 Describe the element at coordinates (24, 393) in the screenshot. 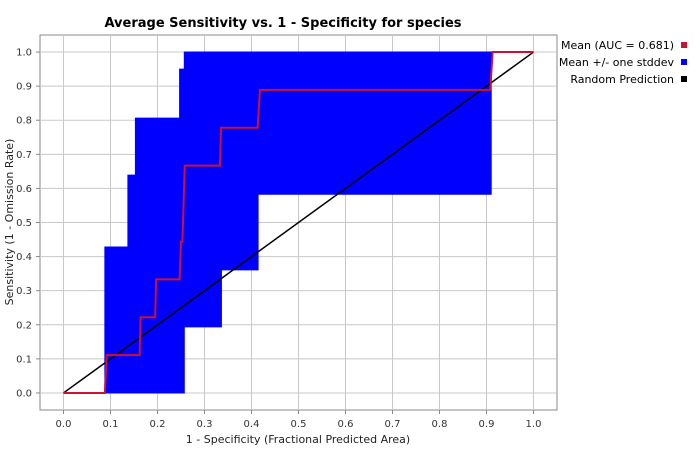

I see `y-tick-label: 0.0` at that location.